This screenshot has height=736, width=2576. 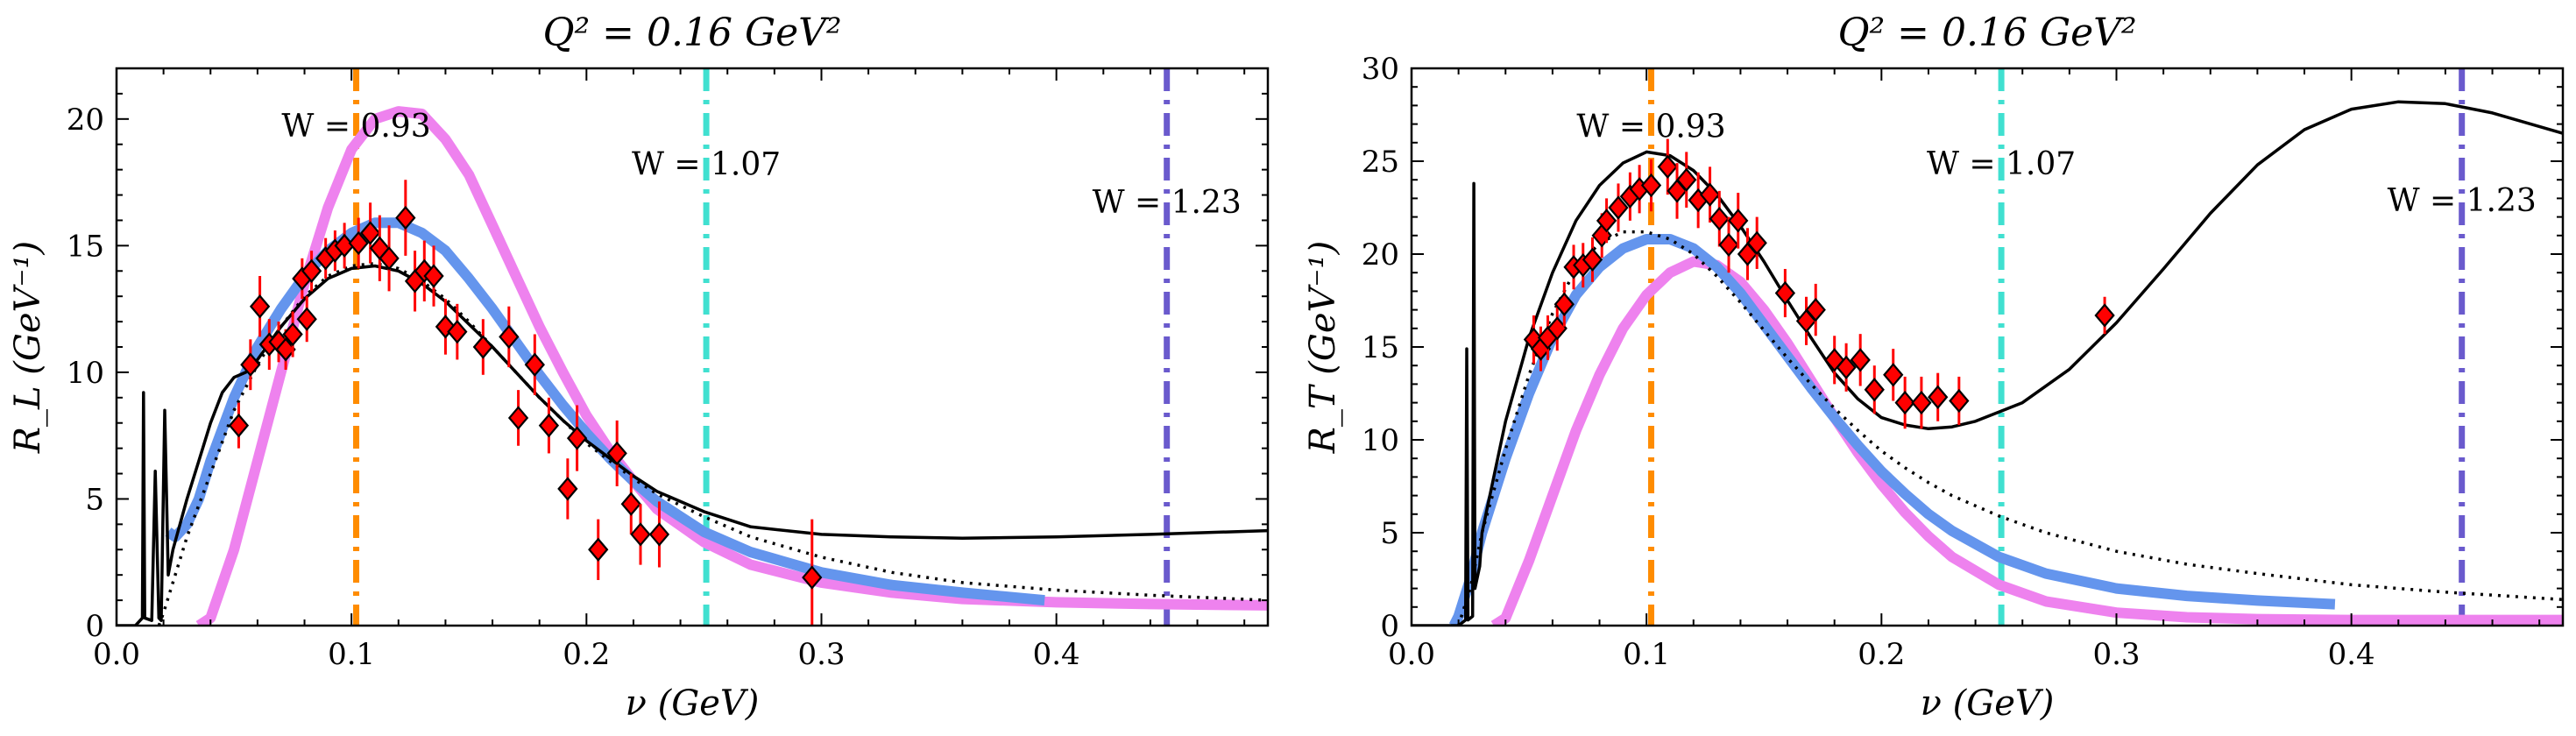 I want to click on y-tick-label: 30, so click(x=1380, y=69).